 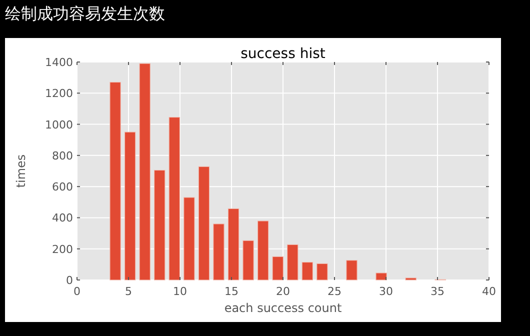 What do you see at coordinates (180, 291) in the screenshot?
I see `x-tick-label: 10` at bounding box center [180, 291].